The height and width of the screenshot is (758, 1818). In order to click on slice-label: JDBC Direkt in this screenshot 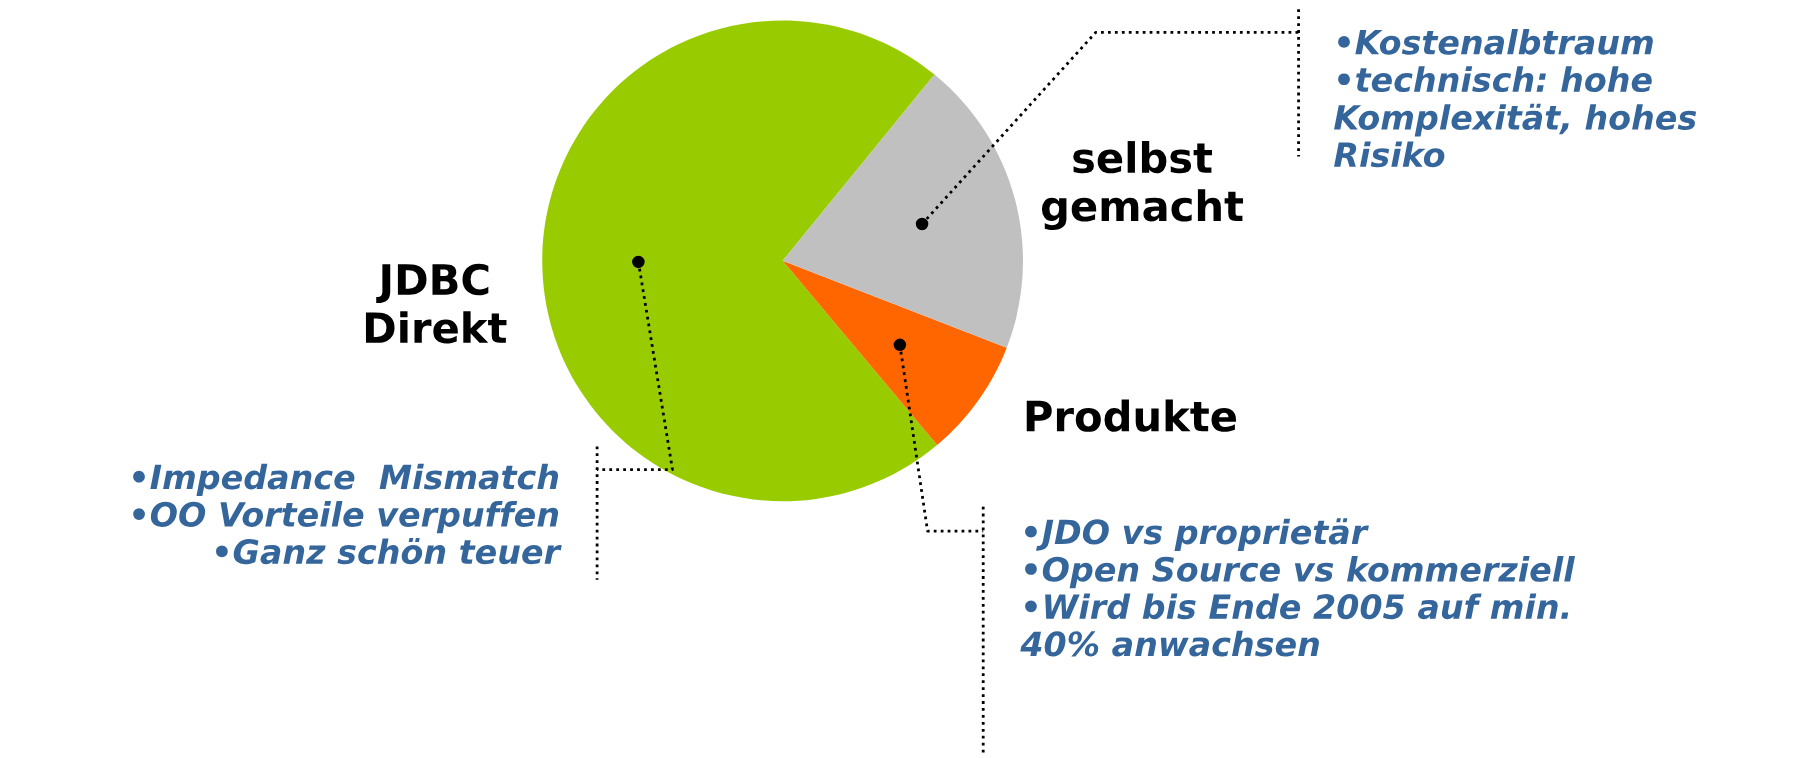, I will do `click(436, 303)`.